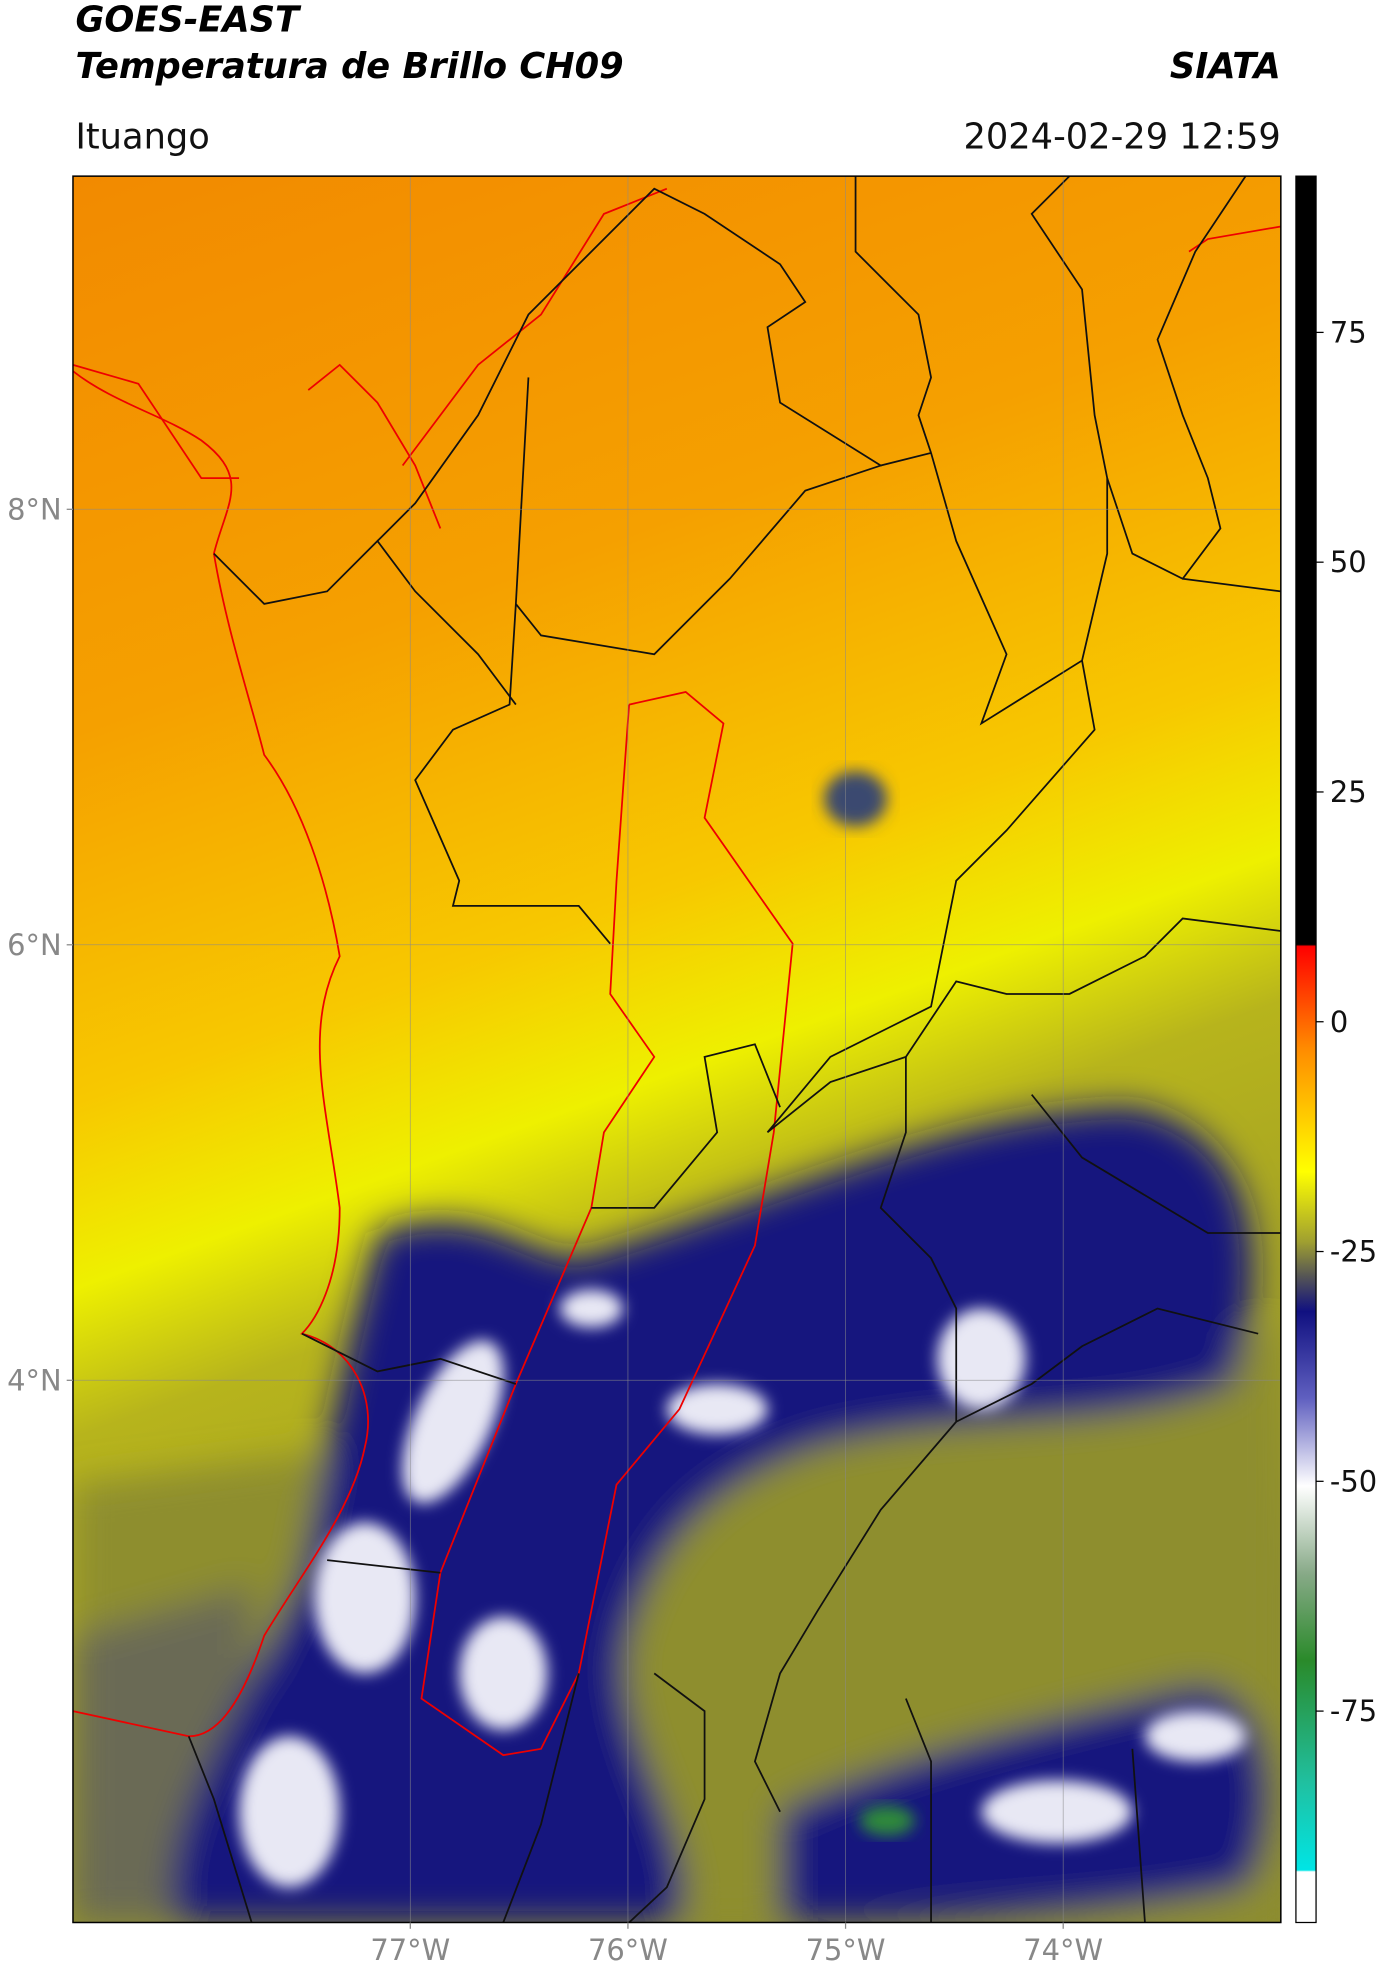 This screenshot has height=1981, width=1384. Describe the element at coordinates (1353, 1711) in the screenshot. I see `colorbar-tick-label: -75` at that location.